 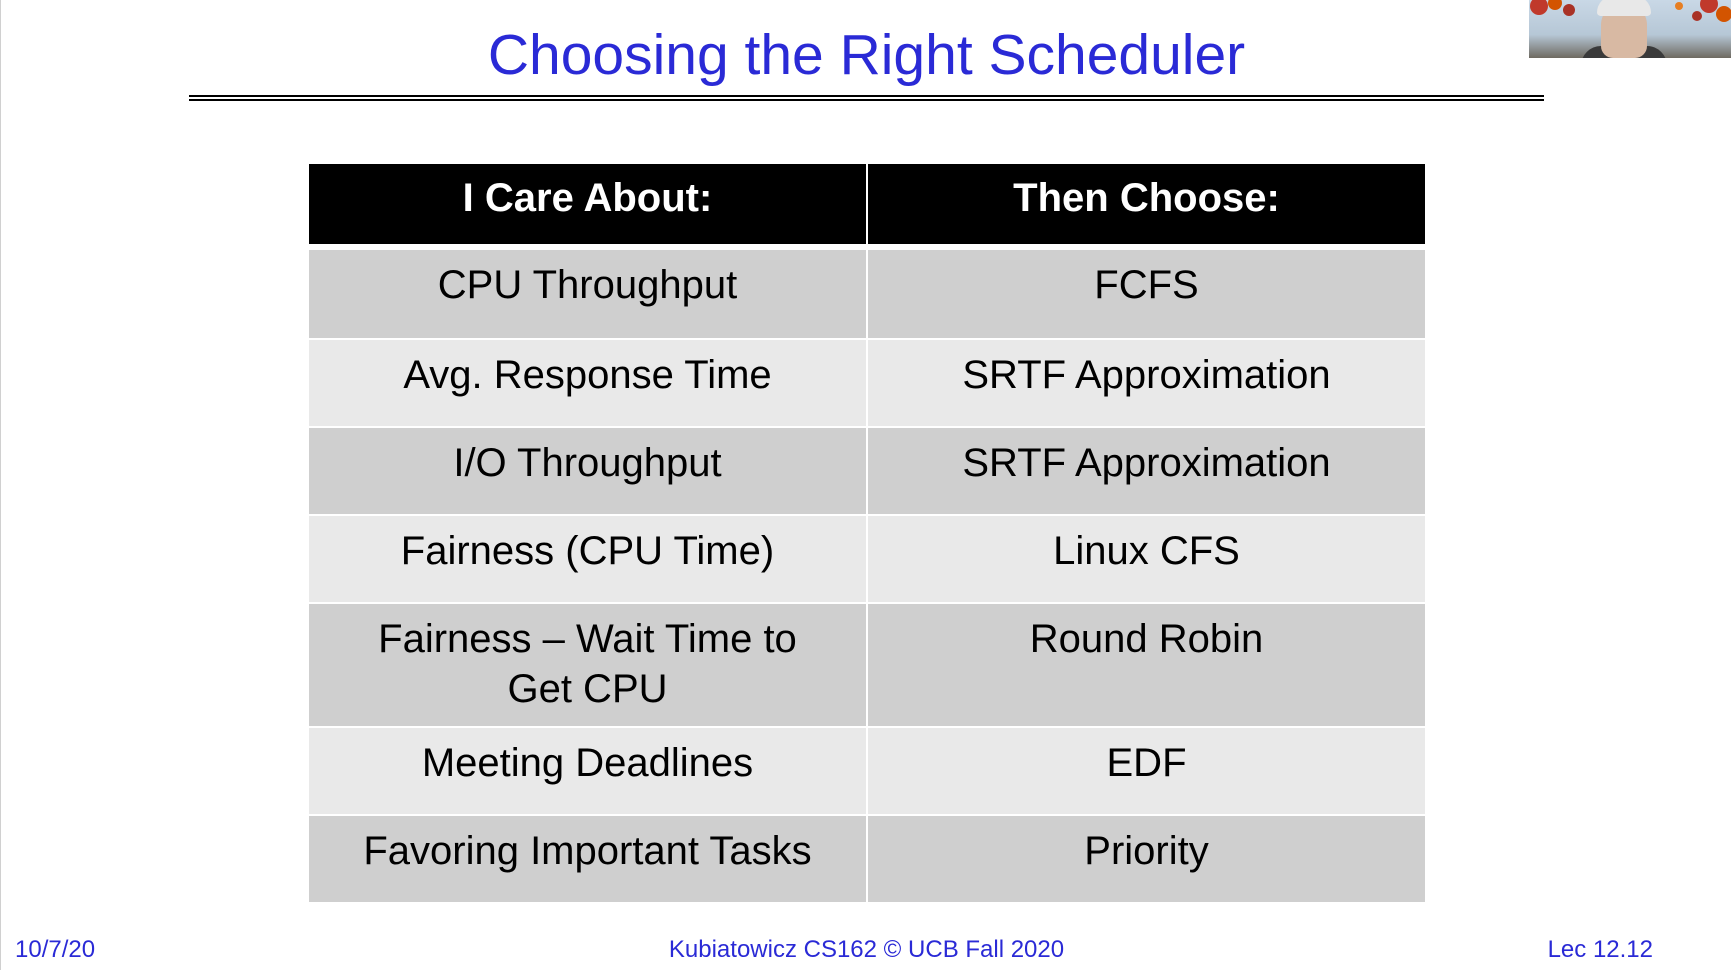 I want to click on table-cell-scheduler: Linux CFS, so click(x=1146, y=559).